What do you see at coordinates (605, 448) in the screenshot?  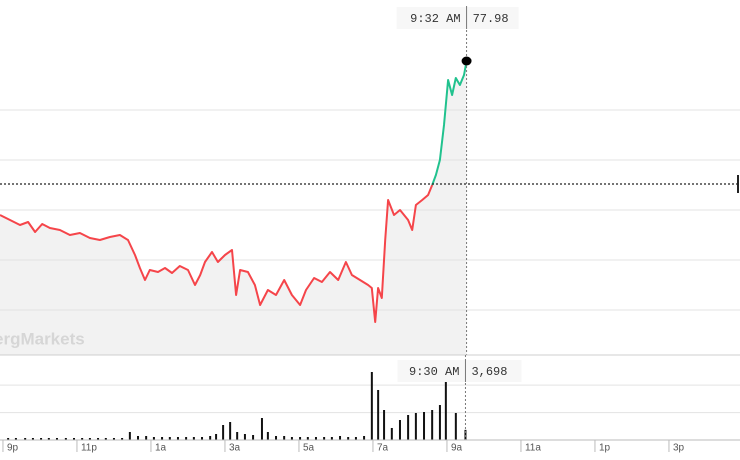 I see `x-tick-label: 1p` at bounding box center [605, 448].